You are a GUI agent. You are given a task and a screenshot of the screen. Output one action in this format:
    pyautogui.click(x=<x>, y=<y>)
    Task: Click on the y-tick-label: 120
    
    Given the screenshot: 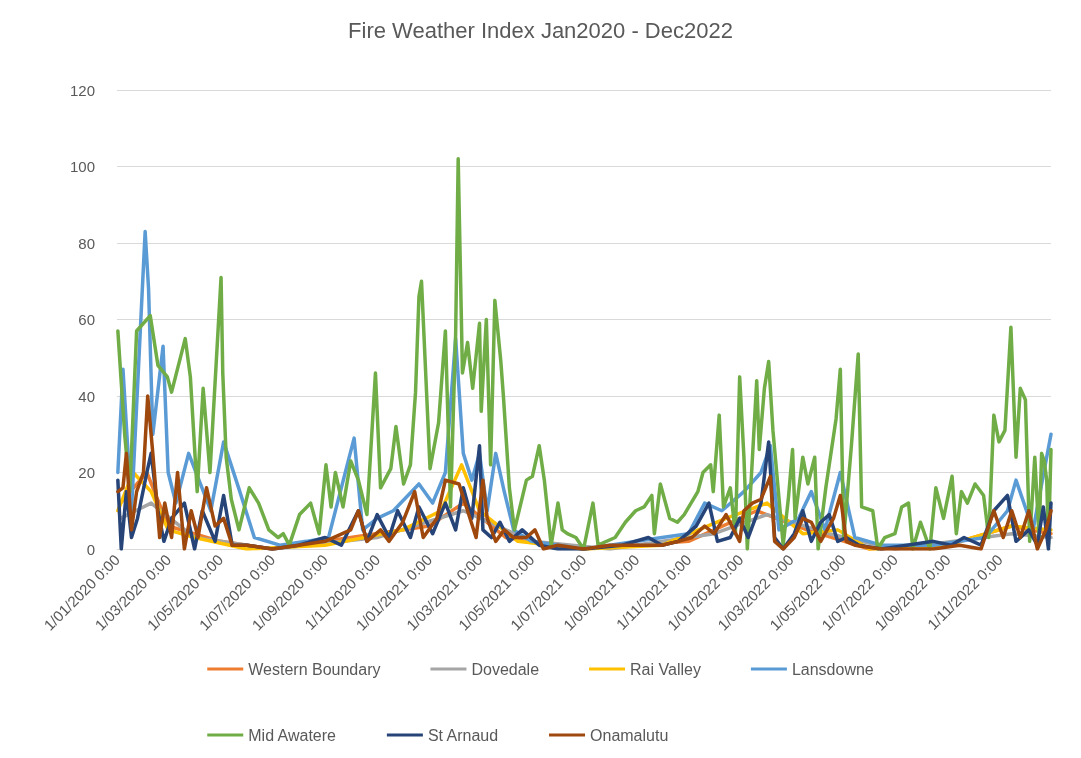 What is the action you would take?
    pyautogui.click(x=82, y=90)
    